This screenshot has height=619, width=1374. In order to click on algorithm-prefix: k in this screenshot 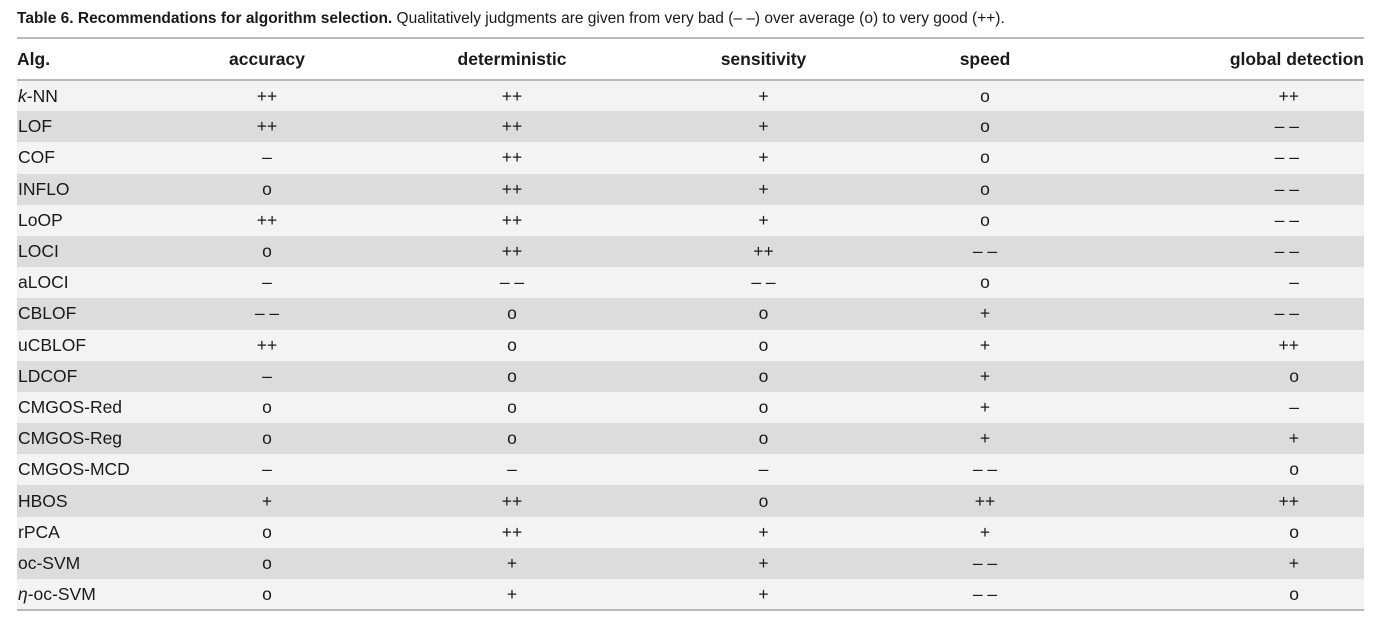, I will do `click(22, 95)`.